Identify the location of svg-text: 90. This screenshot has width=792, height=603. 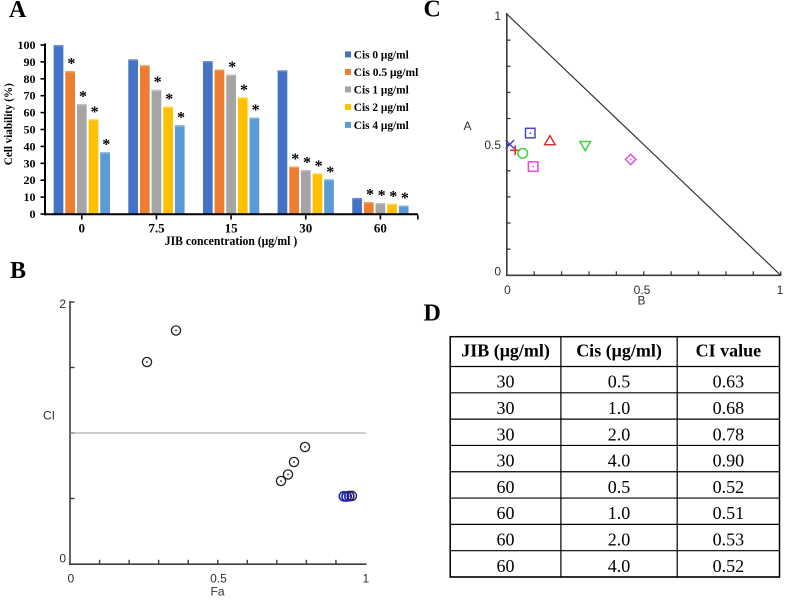
(30, 62).